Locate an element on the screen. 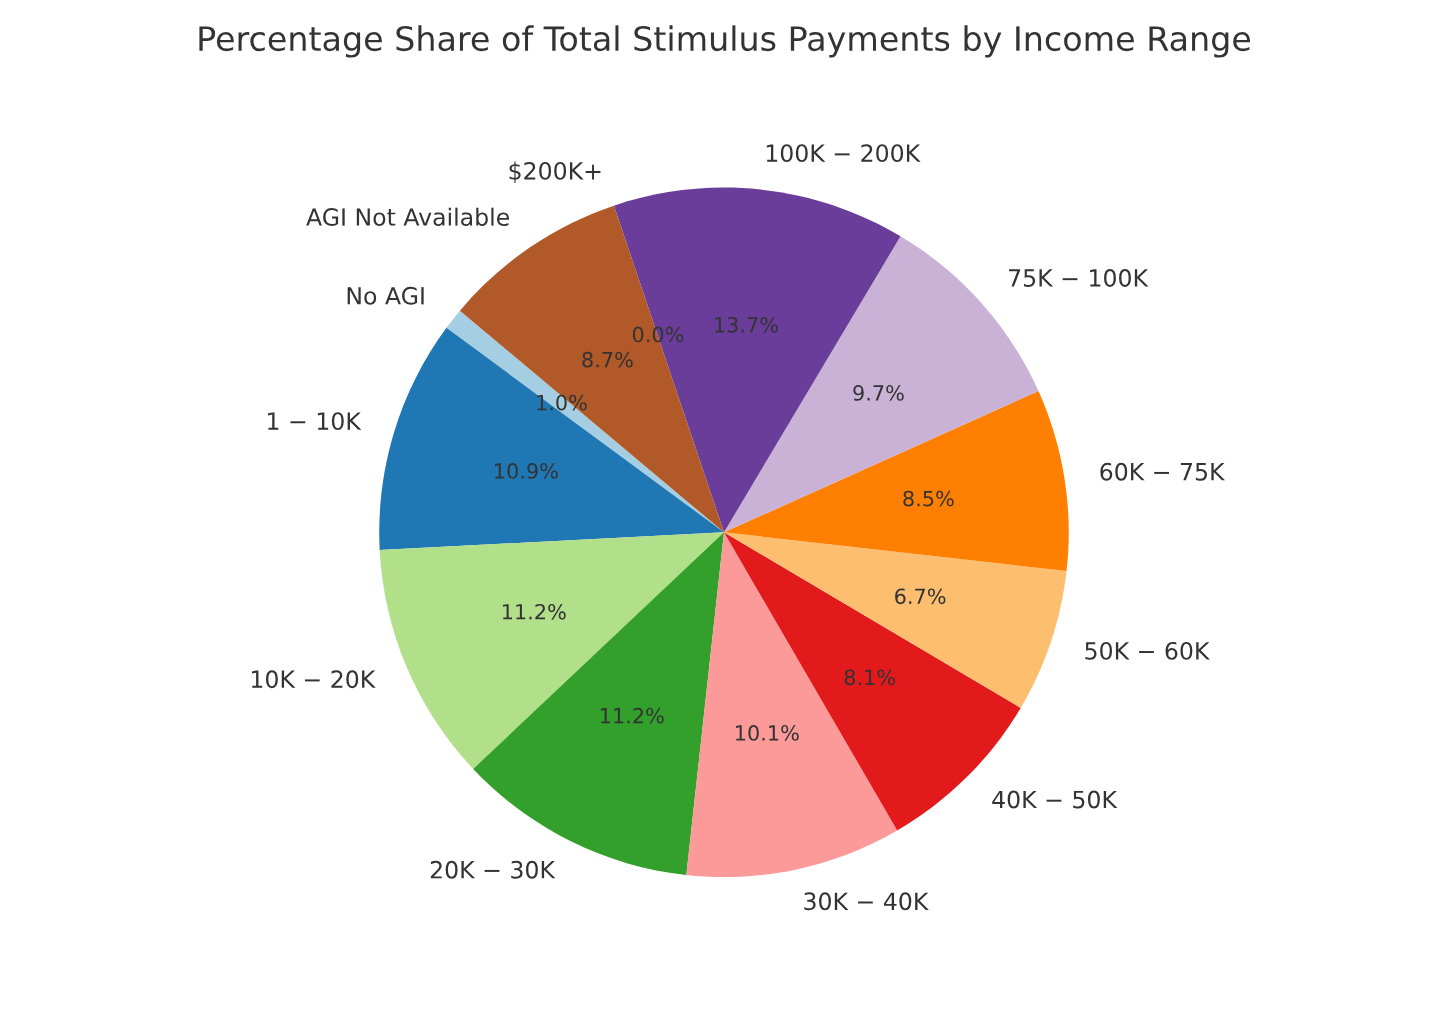 The image size is (1448, 1014). slice-label: 20K − 30K is located at coordinates (493, 869).